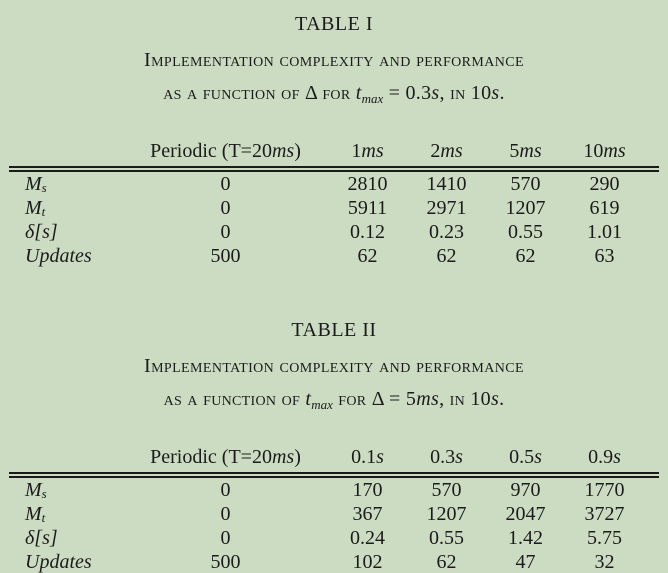  What do you see at coordinates (525, 183) in the screenshot?
I see `cell: 570` at bounding box center [525, 183].